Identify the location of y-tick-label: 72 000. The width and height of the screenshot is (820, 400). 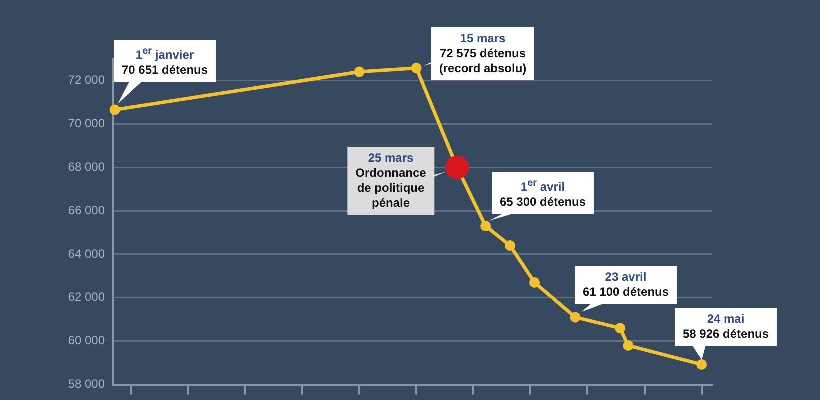
(87, 80).